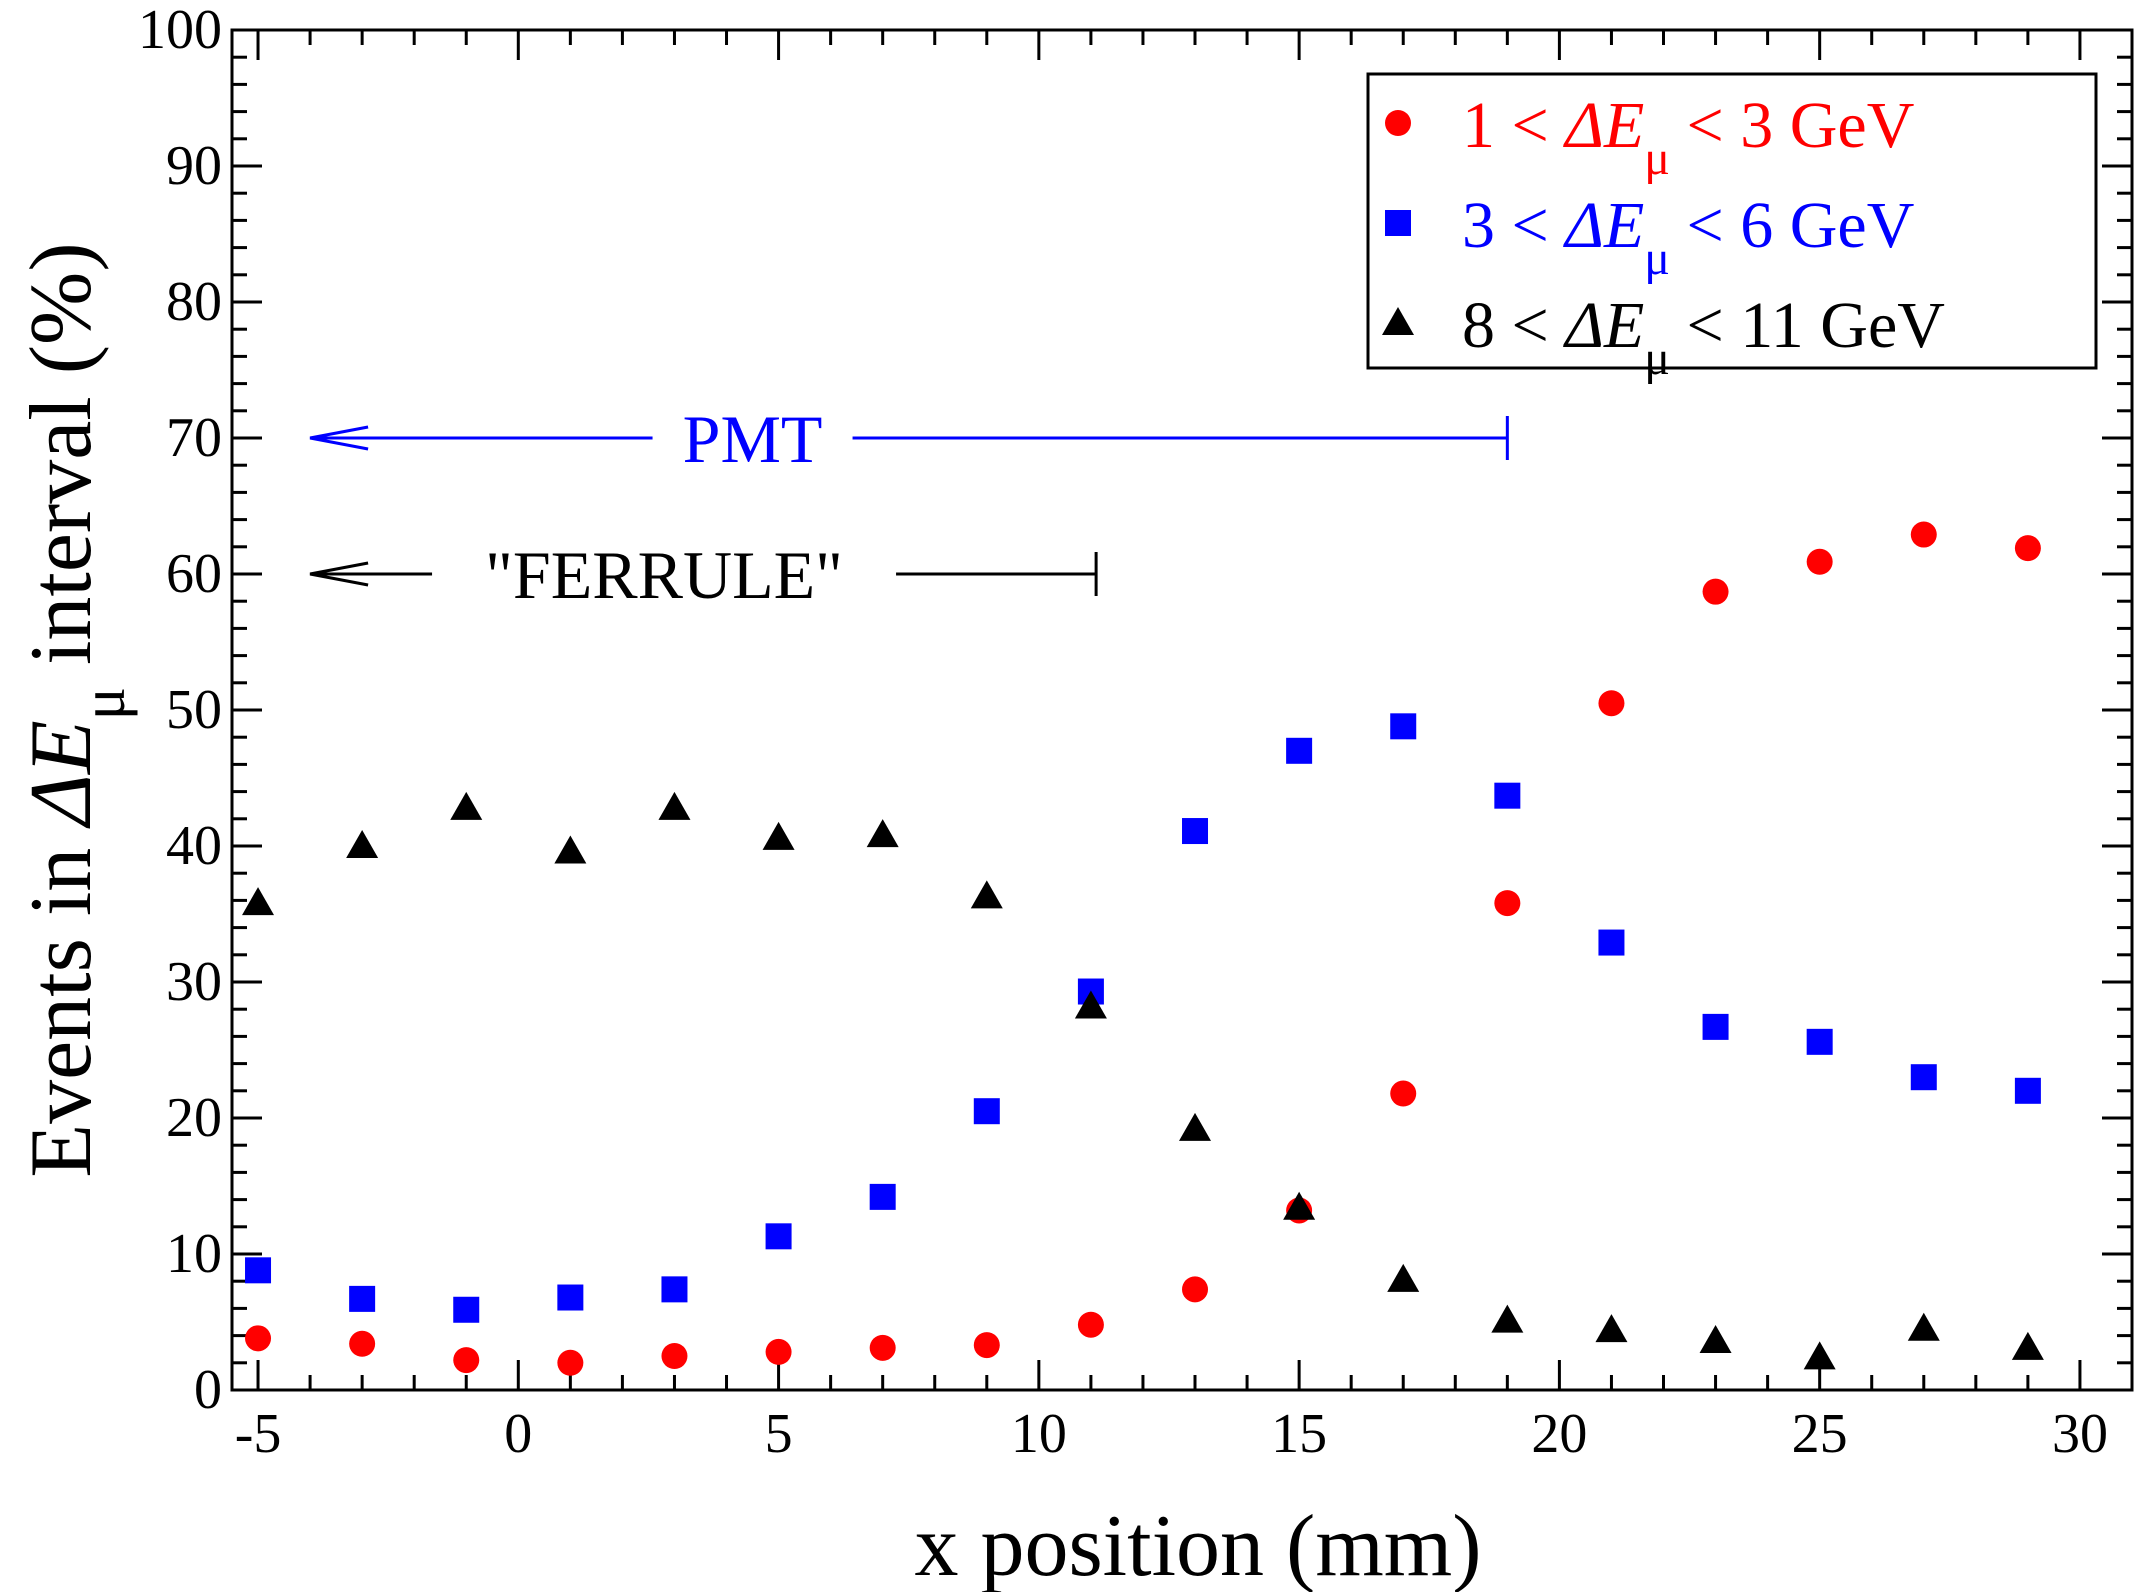 This screenshot has width=2144, height=1592. I want to click on y-tick-label: 100, so click(180, 30).